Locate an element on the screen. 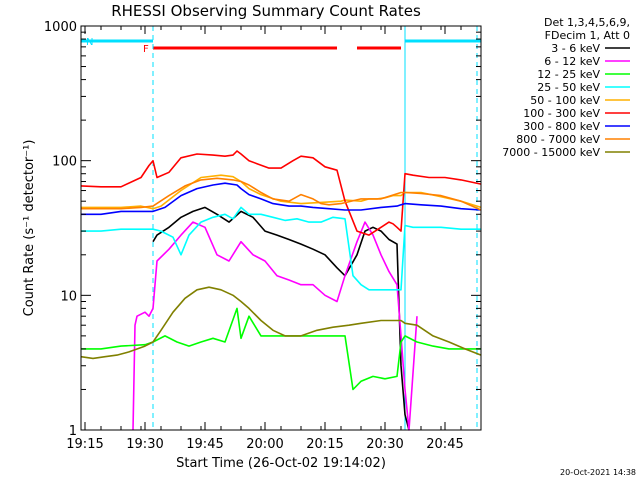 This screenshot has height=480, width=640. y-tick-label-2: 10 is located at coordinates (68, 296).